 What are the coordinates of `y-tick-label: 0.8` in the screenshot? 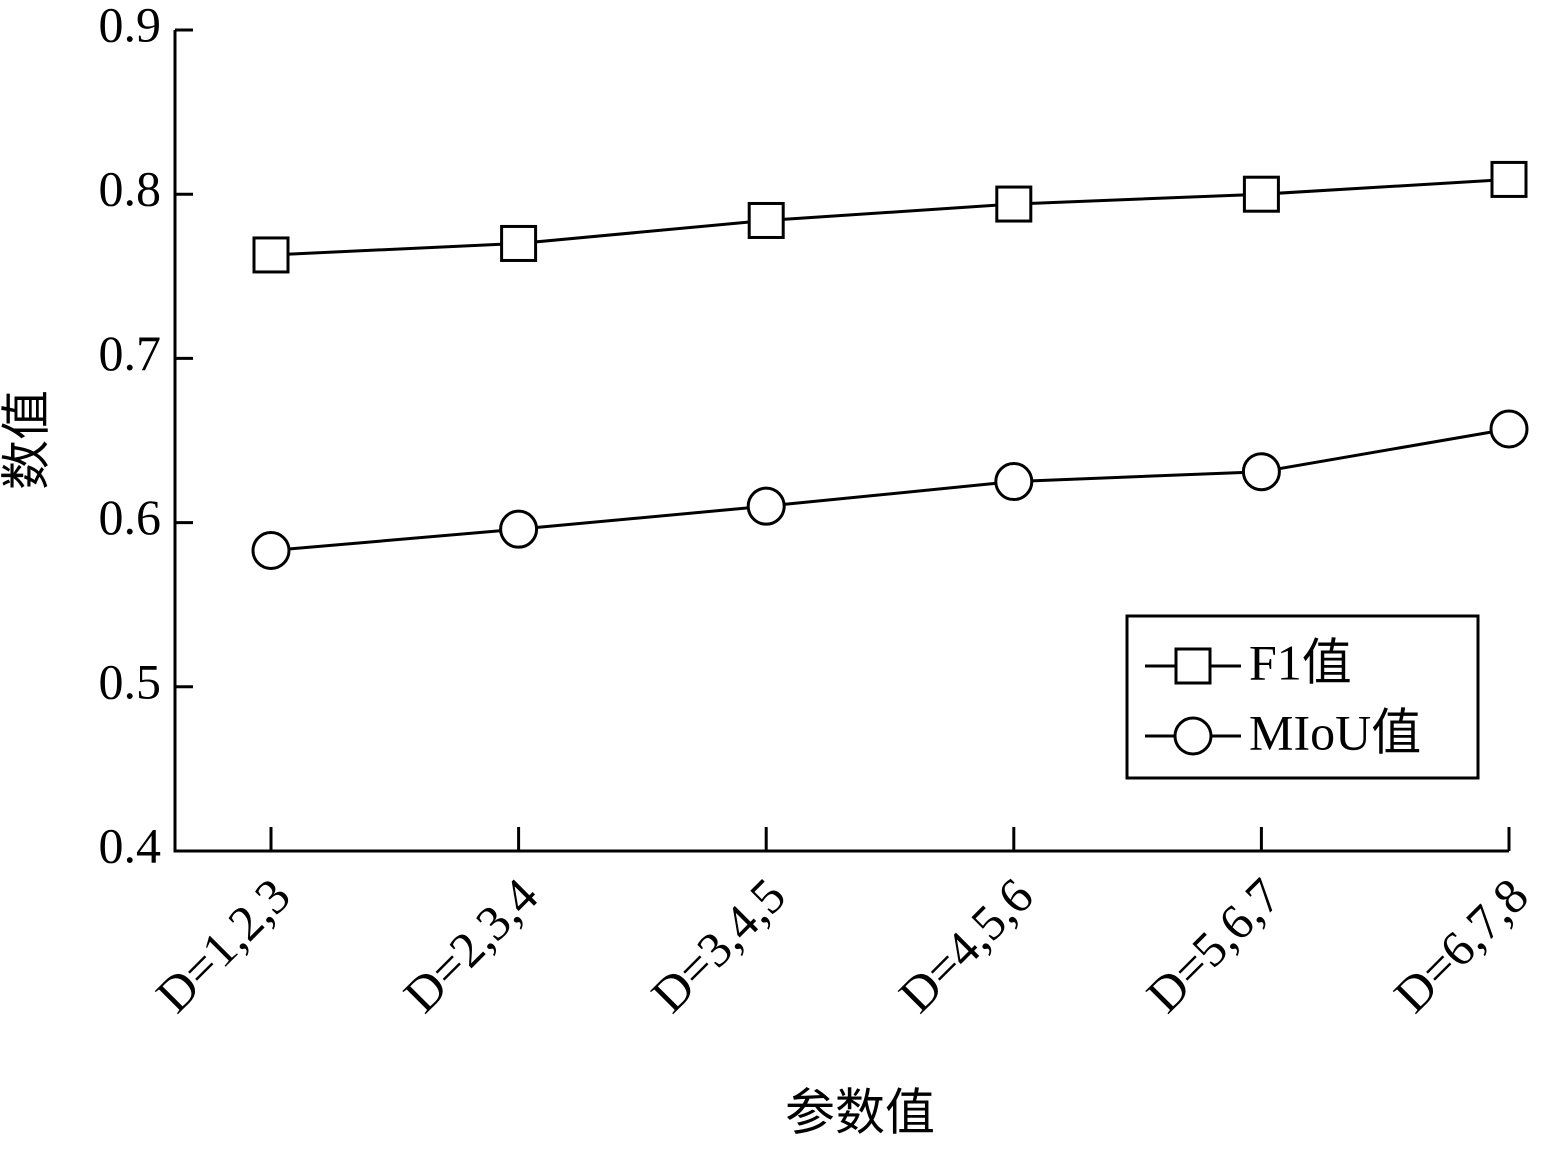 It's located at (130, 189).